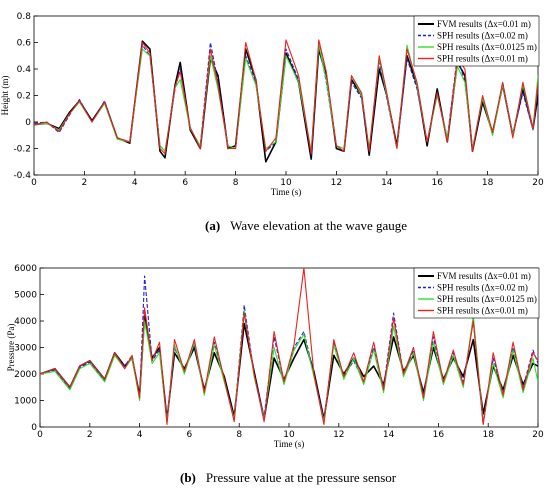 The width and height of the screenshot is (550, 491). I want to click on caption-b-label: (b), so click(188, 477).